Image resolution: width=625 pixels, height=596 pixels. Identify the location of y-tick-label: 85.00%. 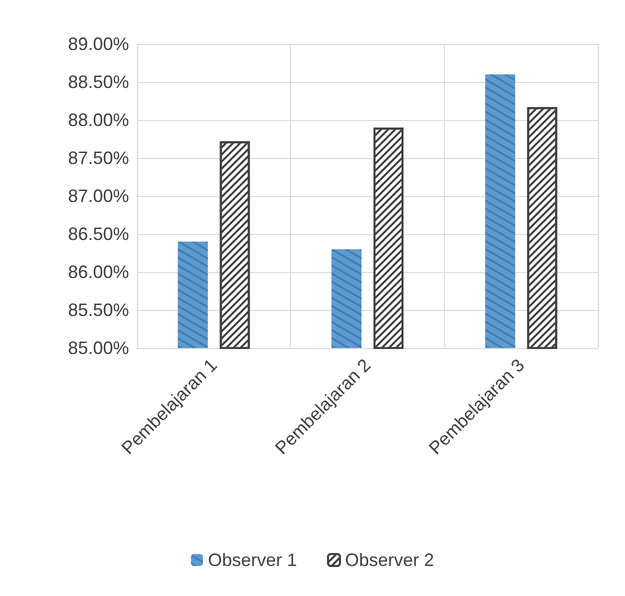
(98, 348).